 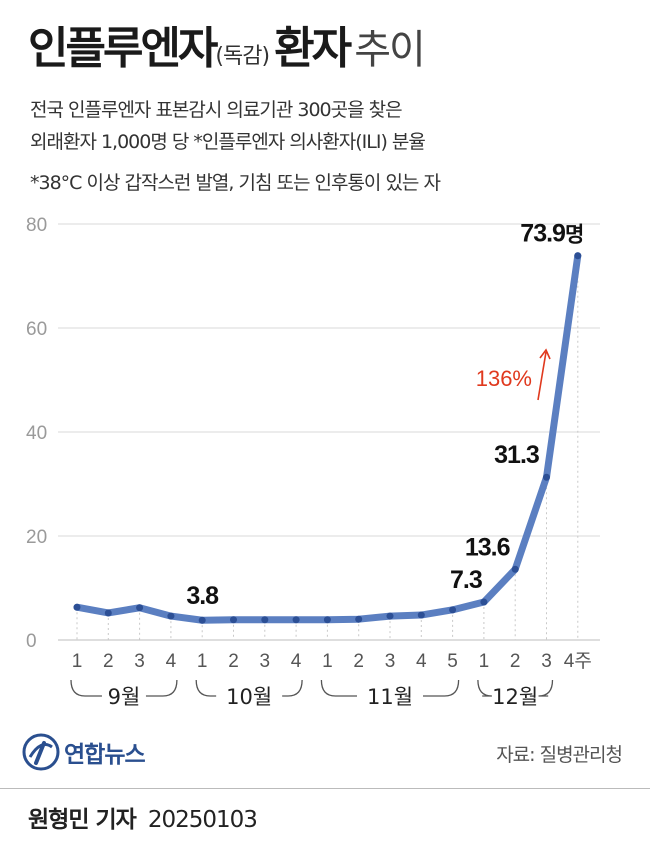 I want to click on growth-annotation: 136%, so click(x=513, y=374).